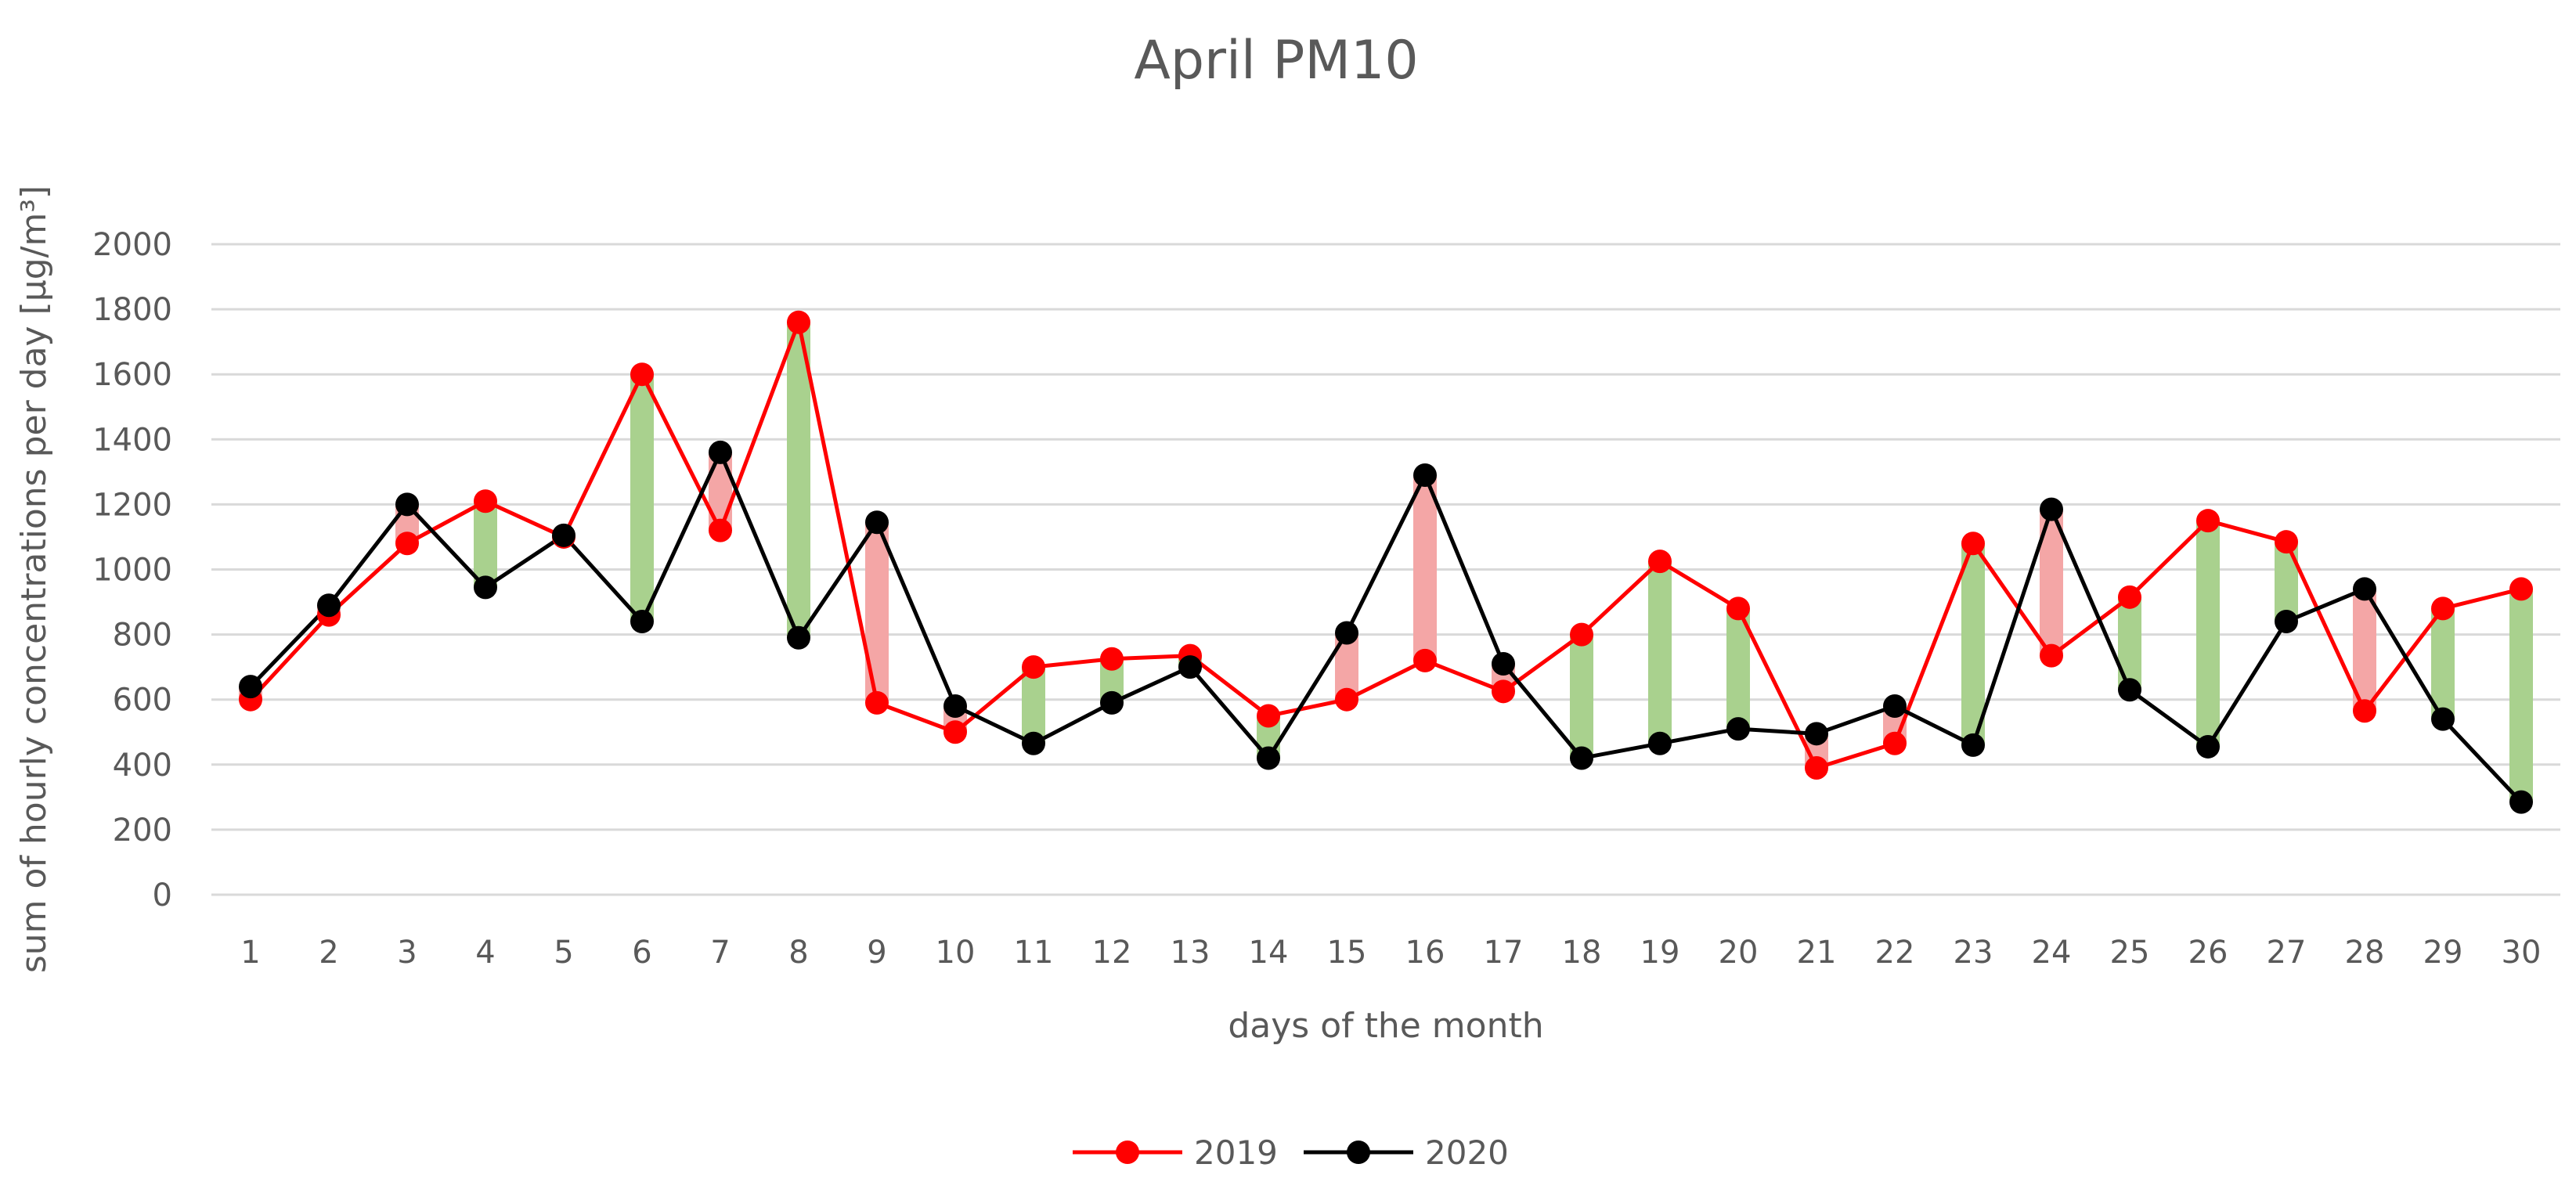  What do you see at coordinates (720, 953) in the screenshot?
I see `x-tick-label: 7` at bounding box center [720, 953].